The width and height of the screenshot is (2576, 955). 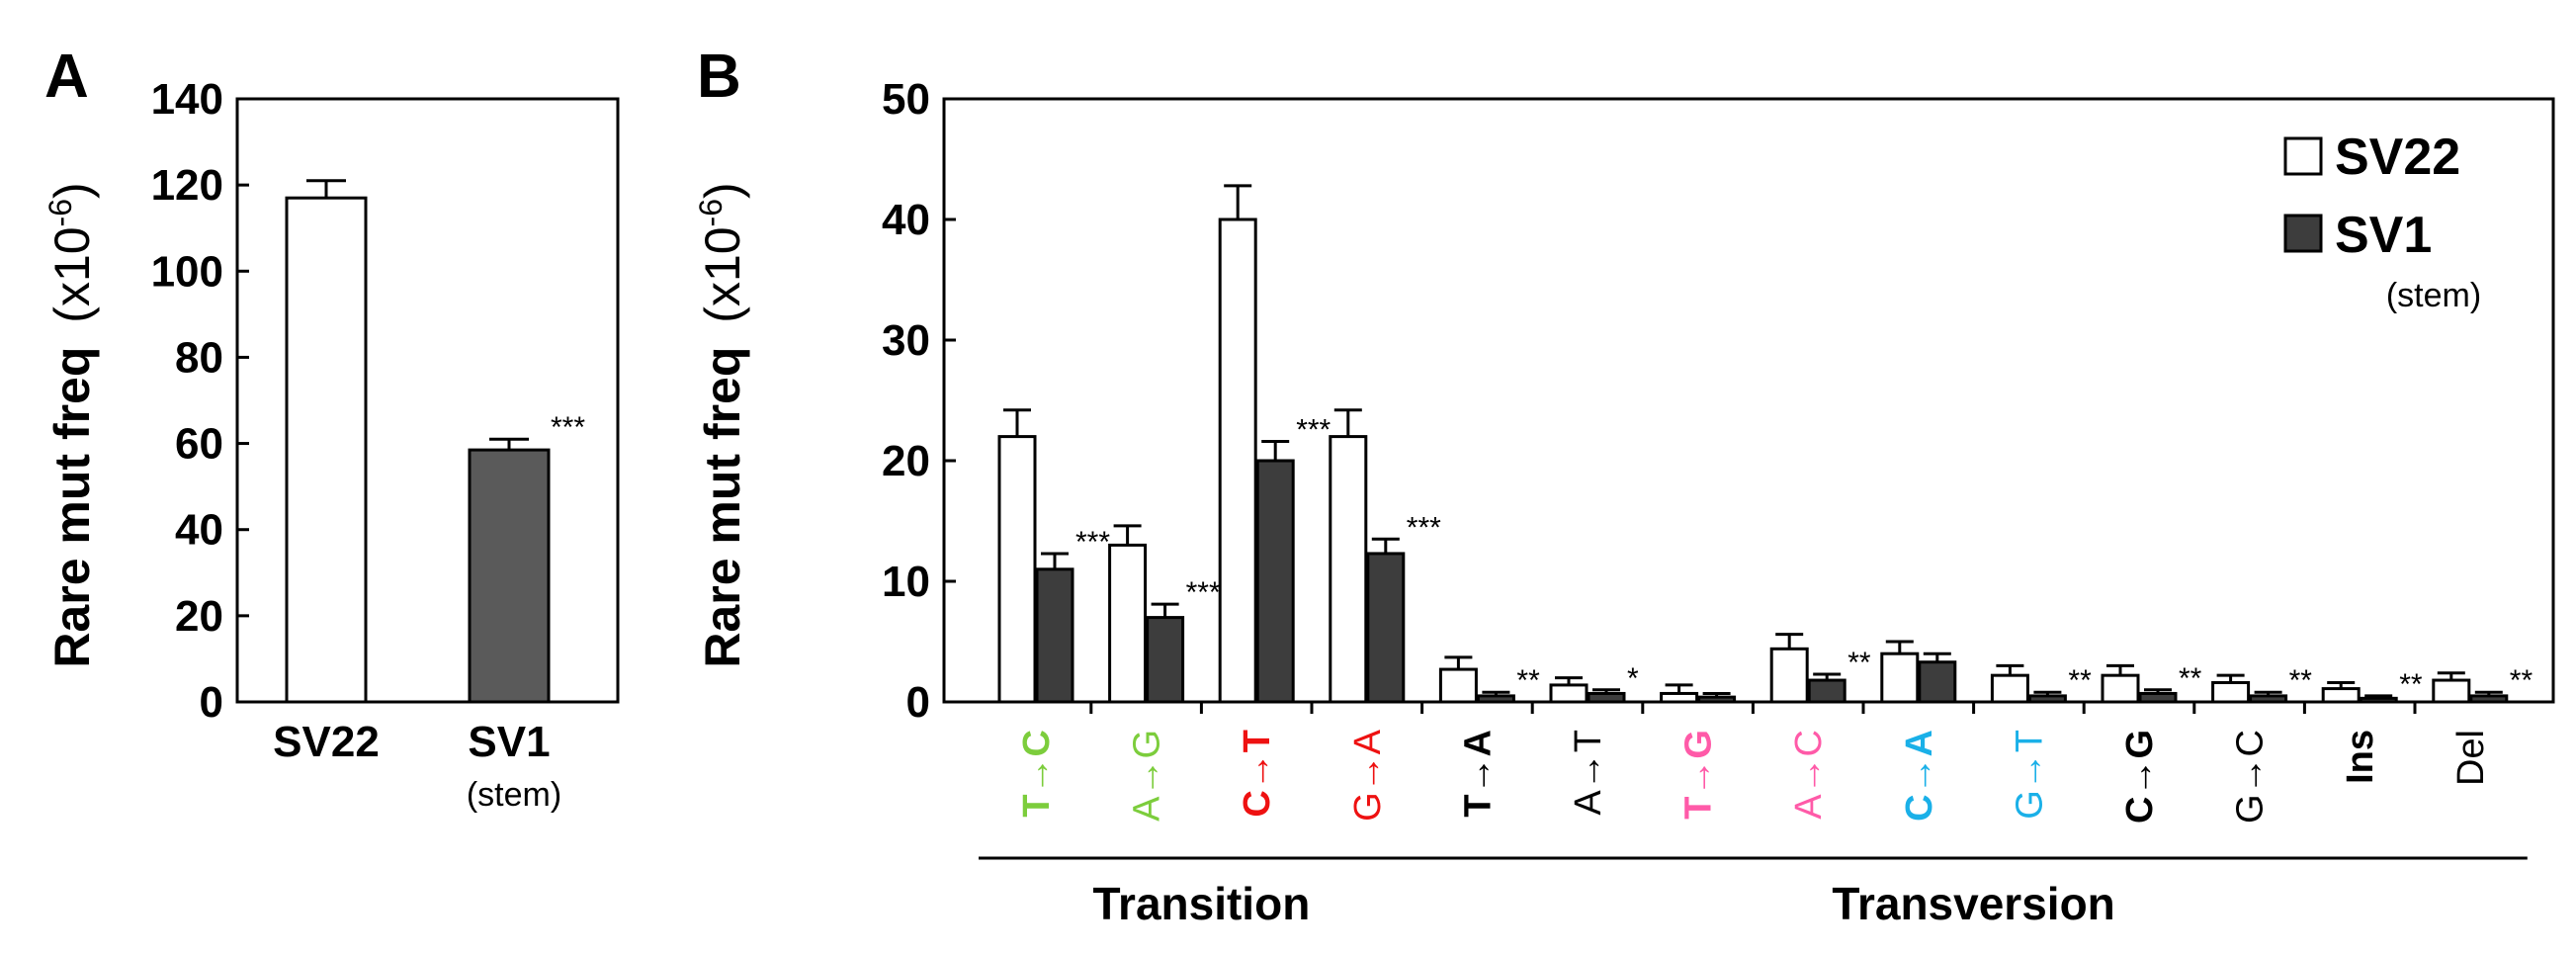 What do you see at coordinates (2383, 235) in the screenshot?
I see `legend-label-sv1: SV1` at bounding box center [2383, 235].